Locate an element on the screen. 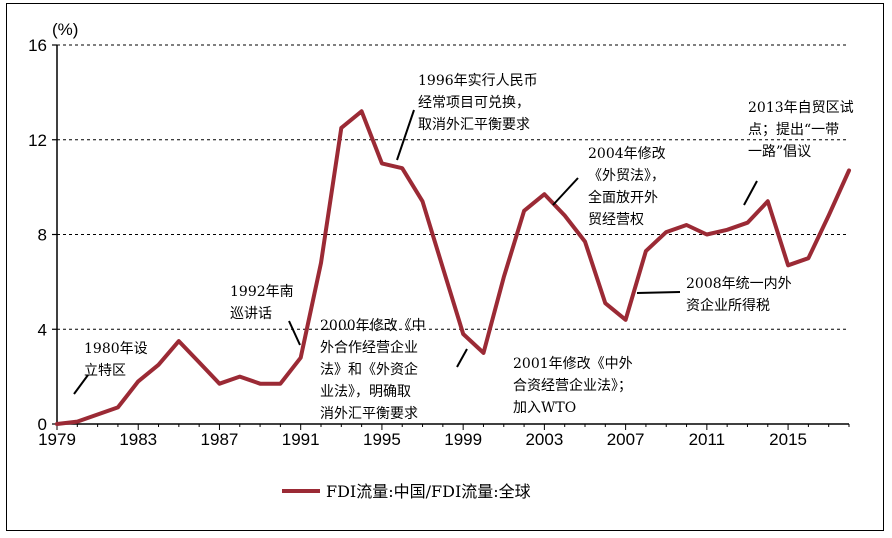 The width and height of the screenshot is (892, 538). annotation-line: 业法》，明确取 is located at coordinates (365, 392).